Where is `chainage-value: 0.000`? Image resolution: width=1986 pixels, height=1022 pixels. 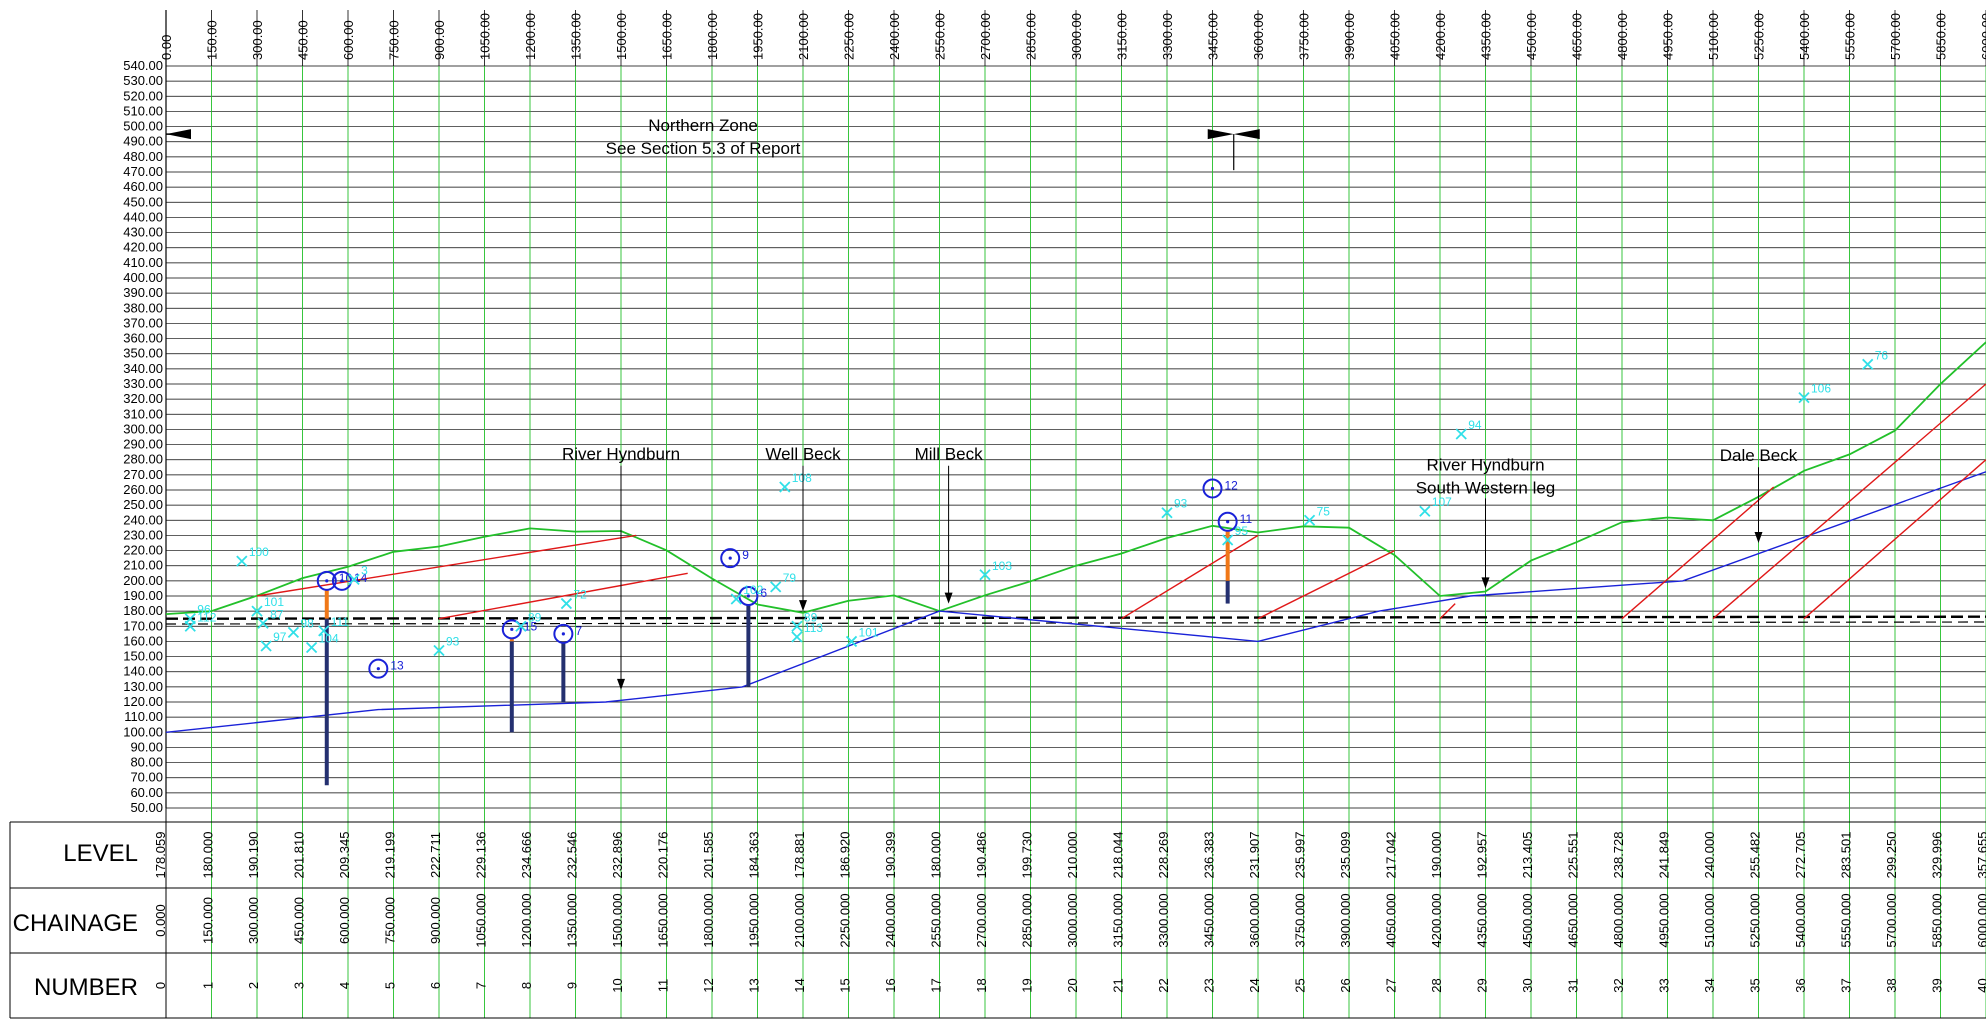
chainage-value: 0.000 is located at coordinates (160, 920).